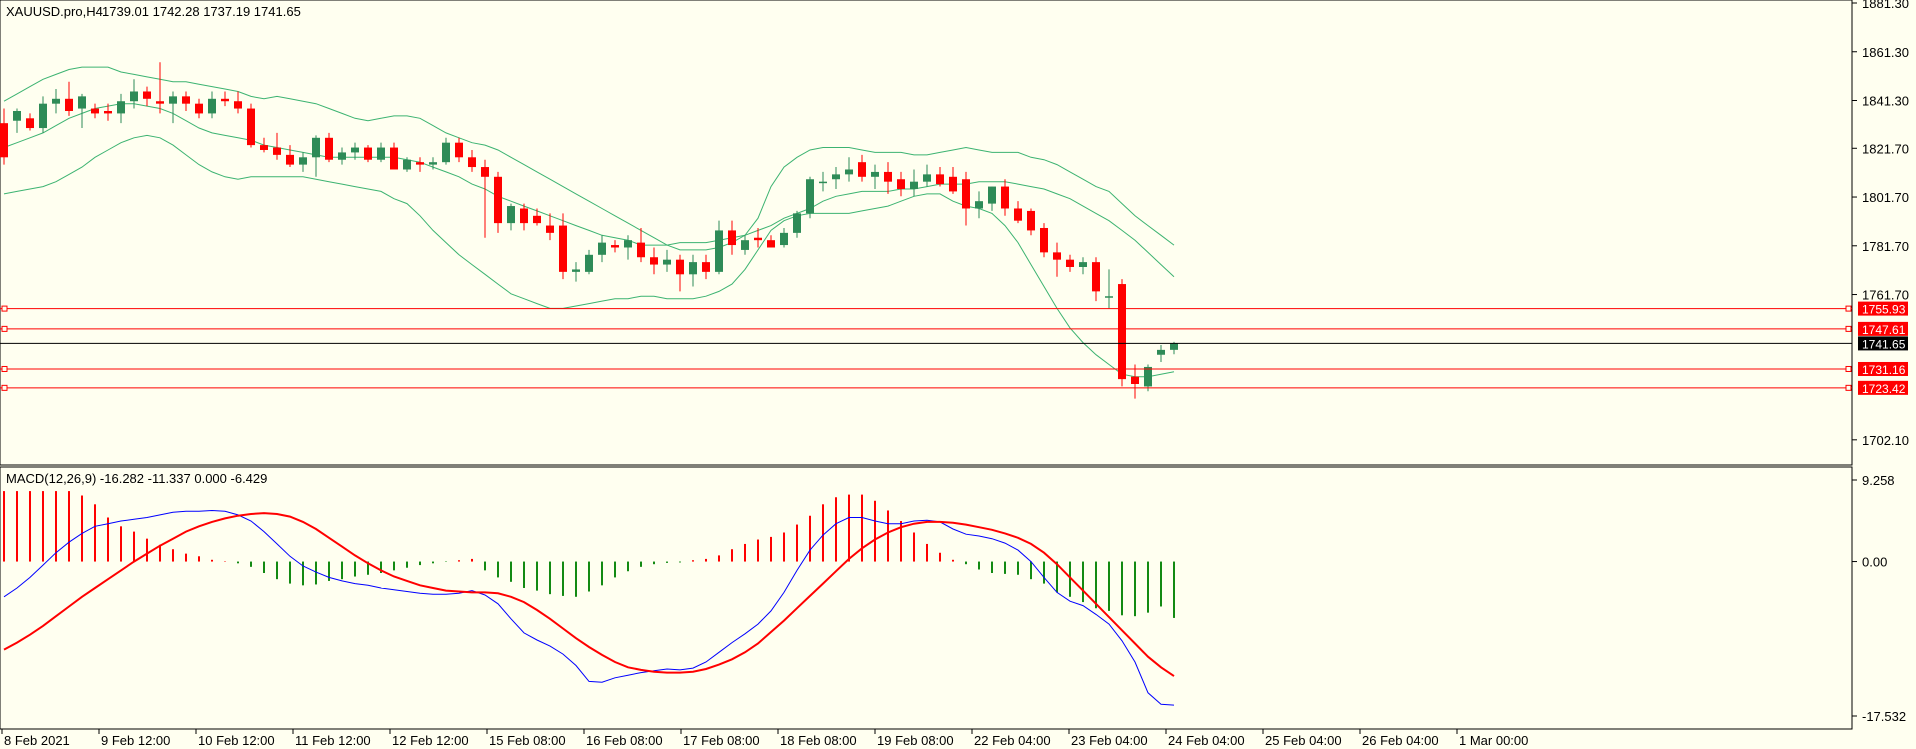  What do you see at coordinates (926, 348) in the screenshot?
I see `horizontal-levels` at bounding box center [926, 348].